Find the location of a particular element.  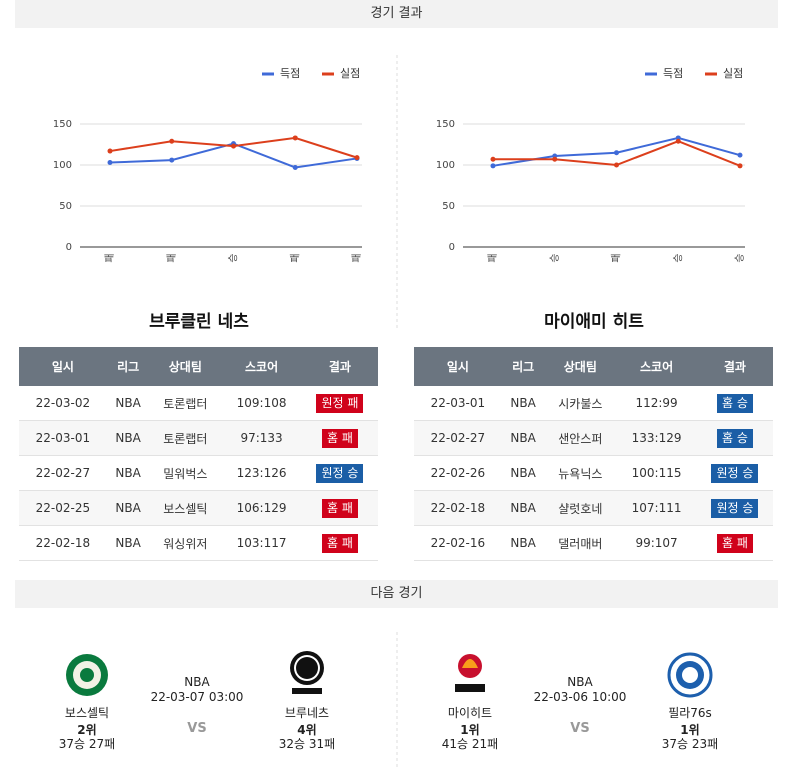

result-badge: 홈 승 is located at coordinates (734, 438).